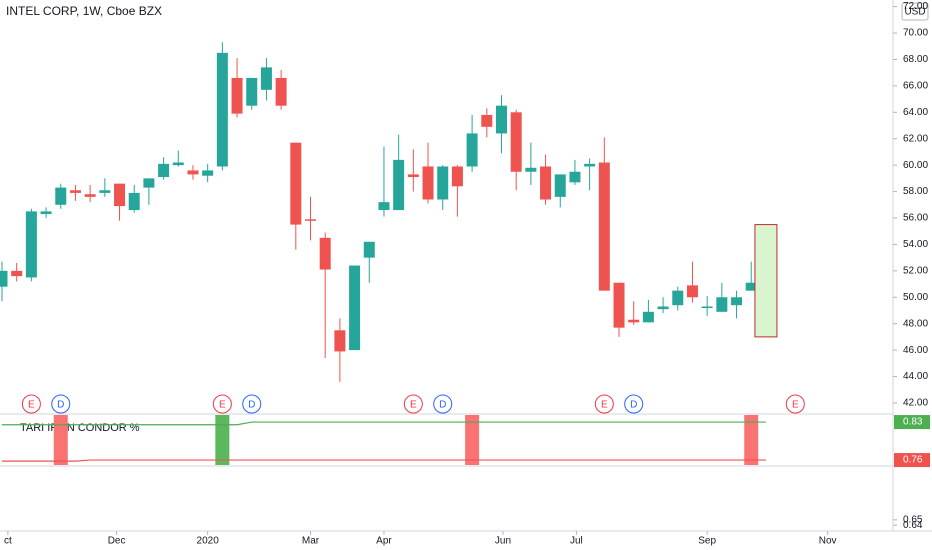 The width and height of the screenshot is (932, 550). I want to click on indicator-title: TARI IRON CONDOR %, so click(80, 428).